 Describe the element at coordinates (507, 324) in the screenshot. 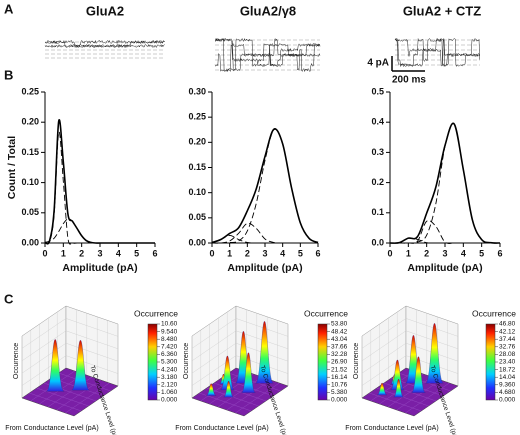

I see `colorbar-tick-label: 46.80` at that location.